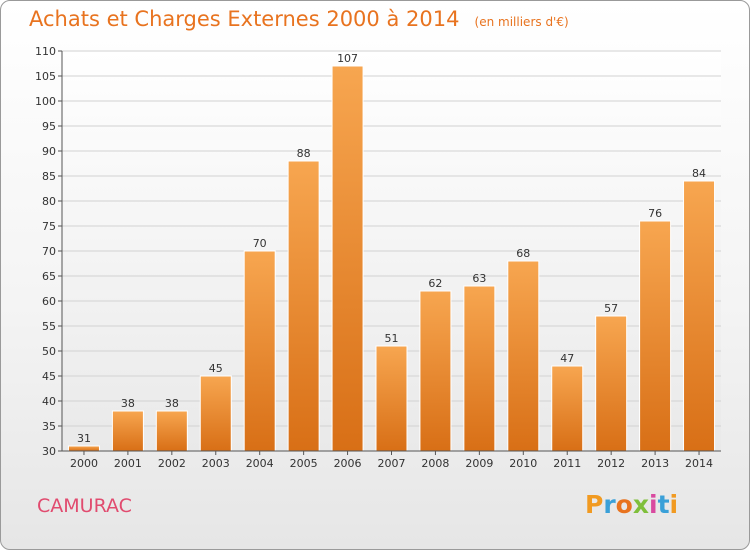 This screenshot has width=750, height=550. What do you see at coordinates (49, 401) in the screenshot?
I see `y-tick-label: 40` at bounding box center [49, 401].